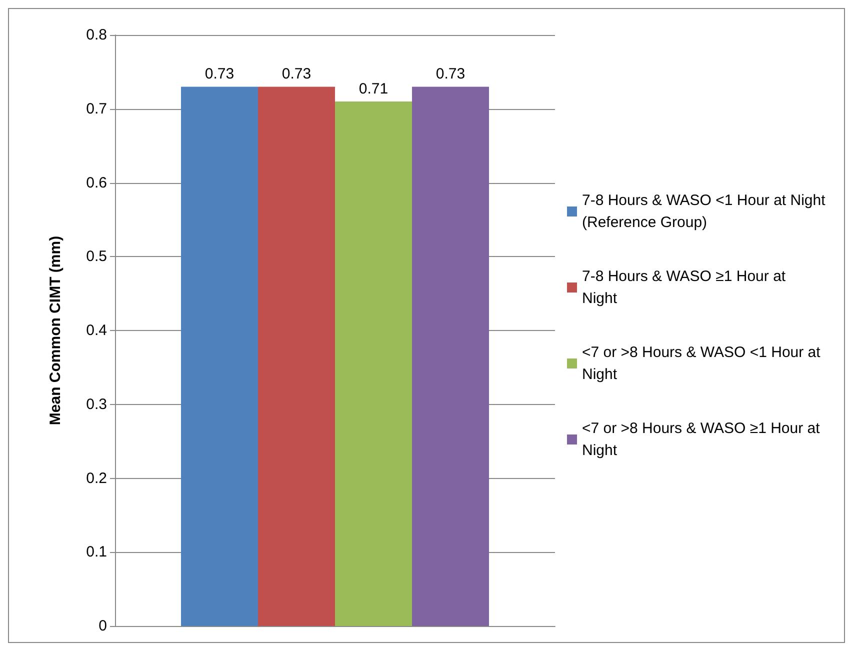 This screenshot has width=853, height=651. Describe the element at coordinates (96, 109) in the screenshot. I see `y-tick-label: 0.7` at that location.